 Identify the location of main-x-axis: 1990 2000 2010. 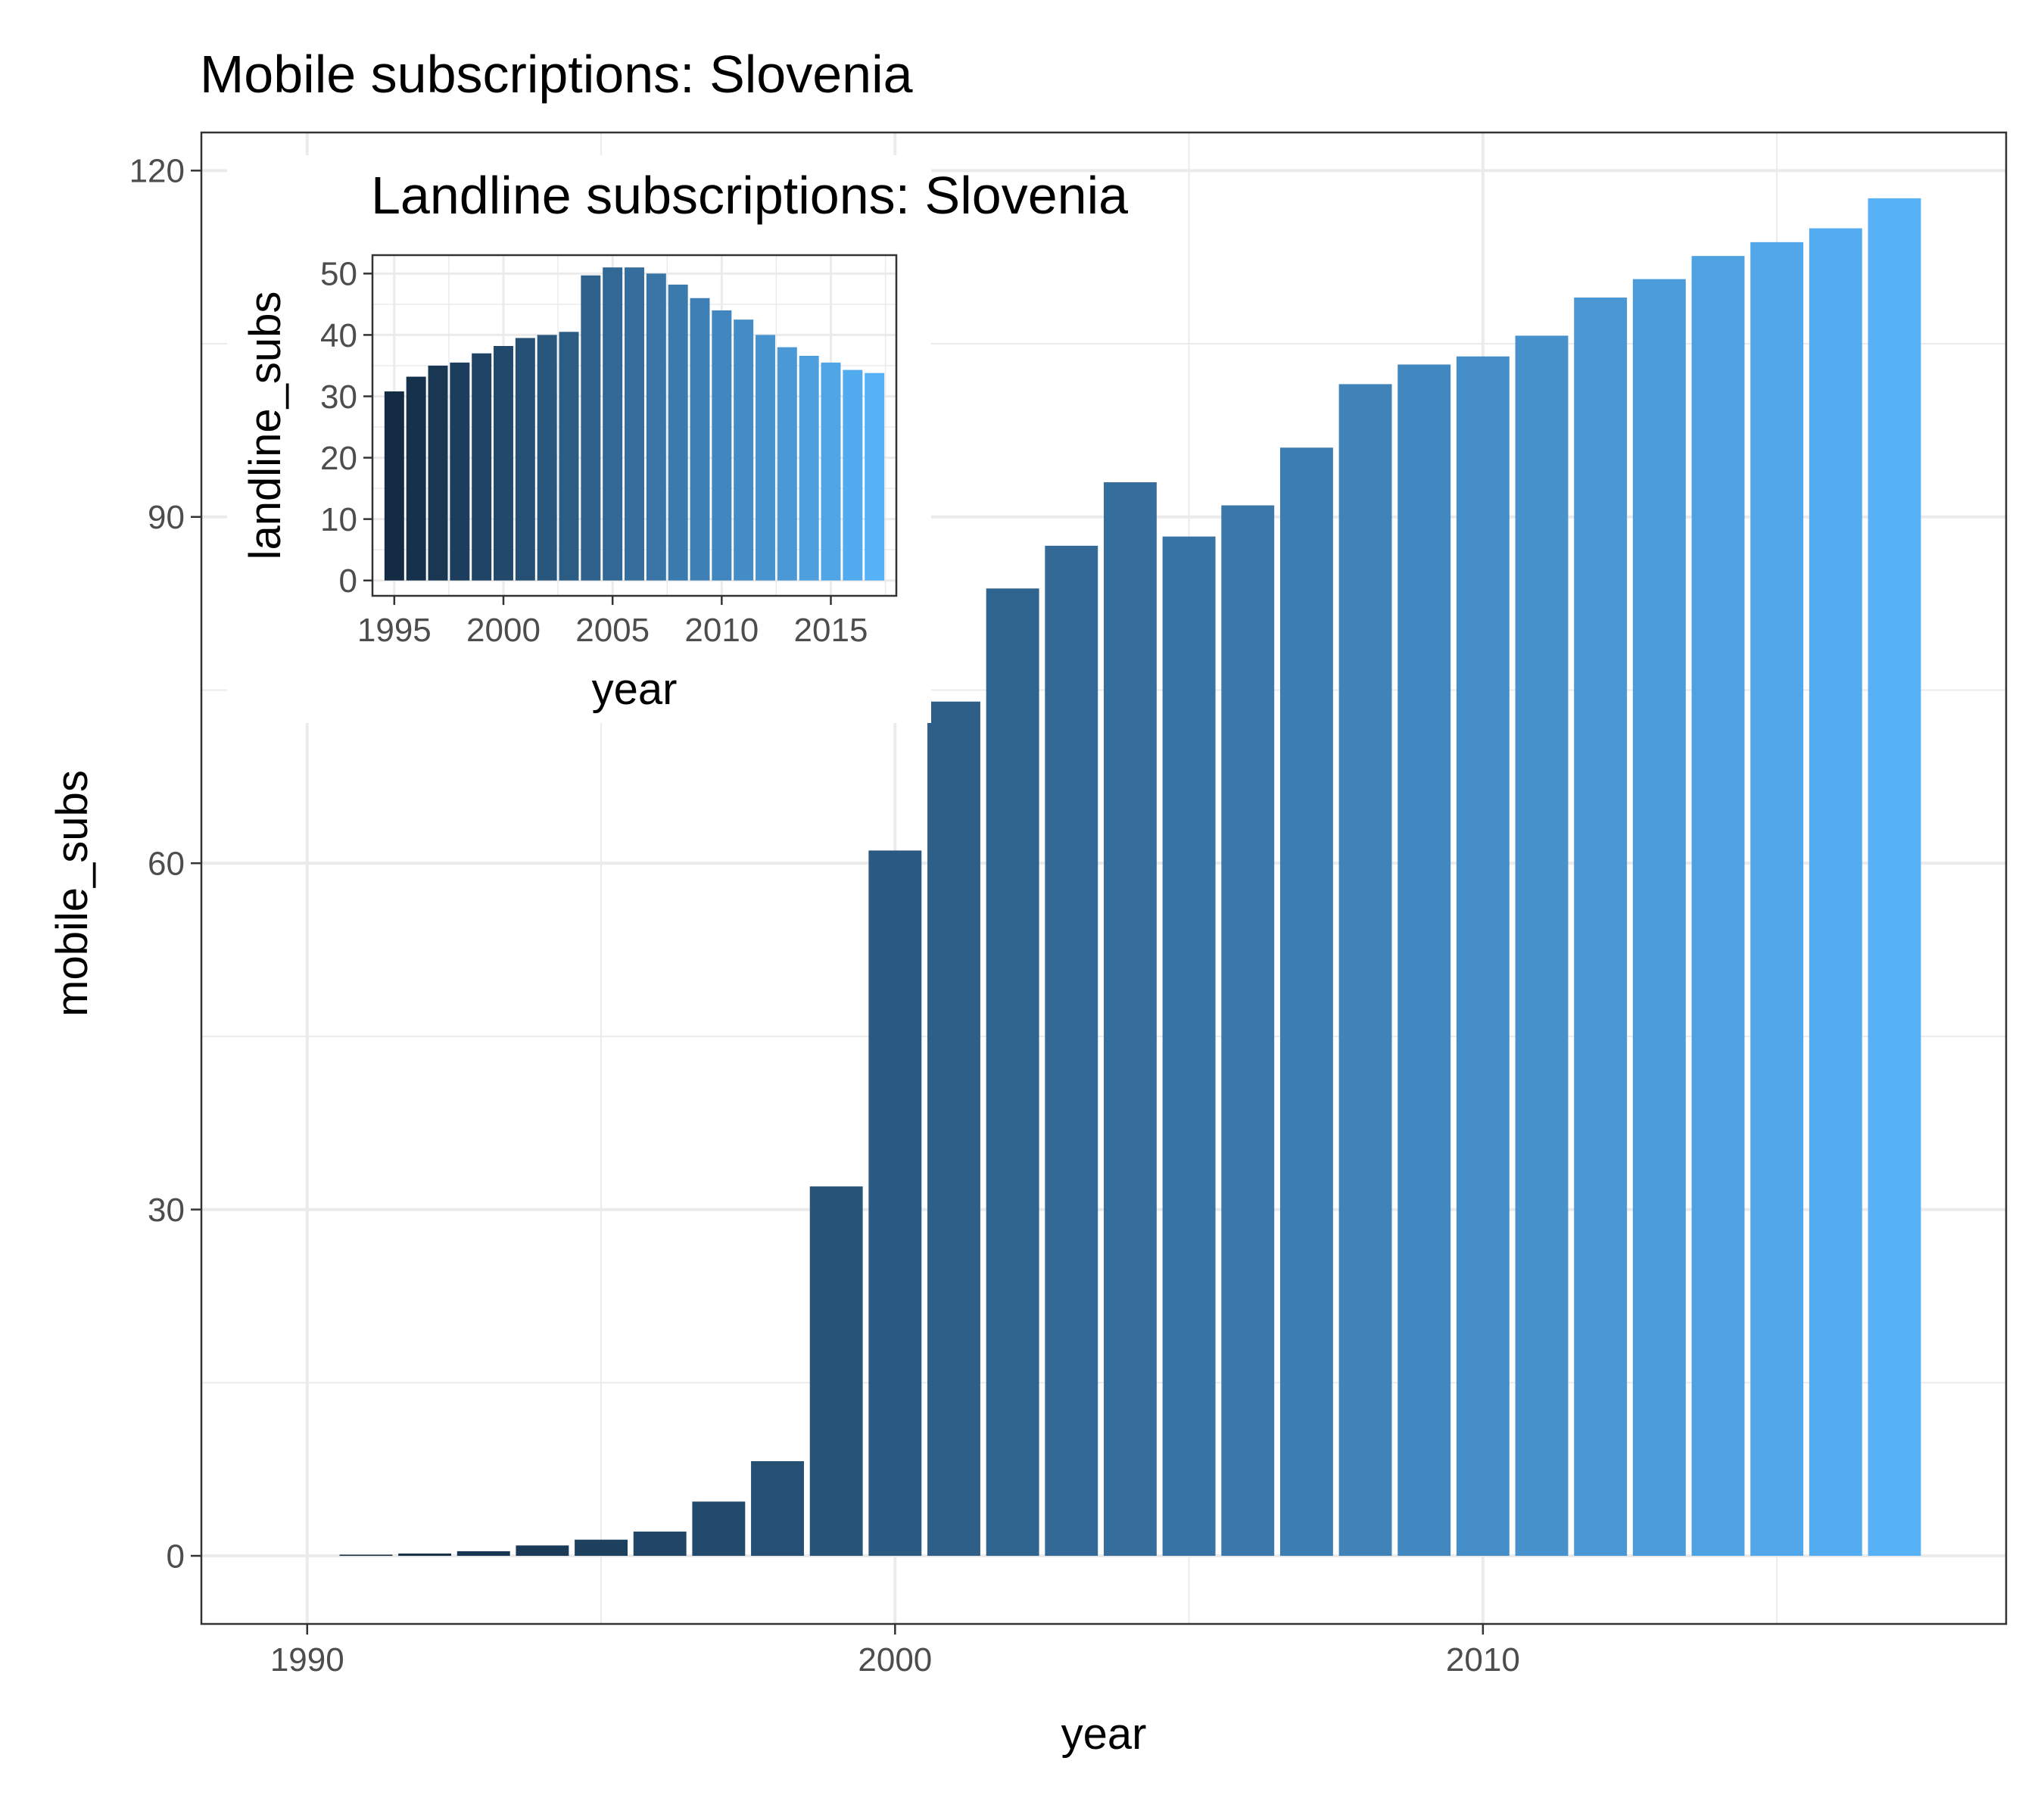
(895, 1651).